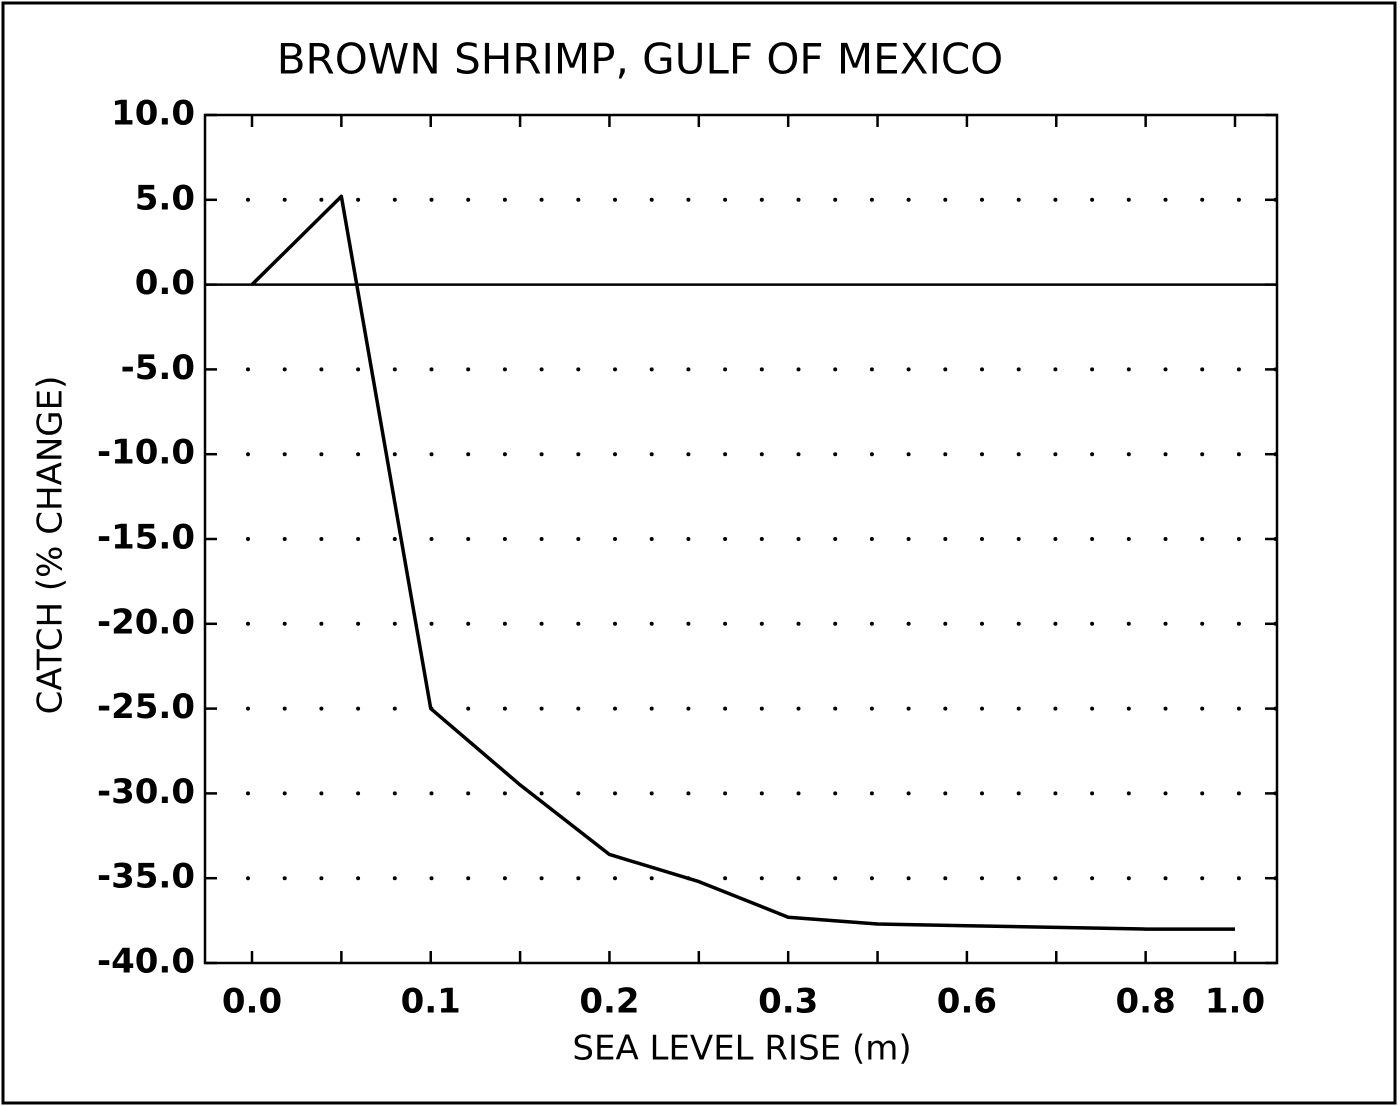  What do you see at coordinates (252, 1002) in the screenshot?
I see `x-tick-label: 0.0` at bounding box center [252, 1002].